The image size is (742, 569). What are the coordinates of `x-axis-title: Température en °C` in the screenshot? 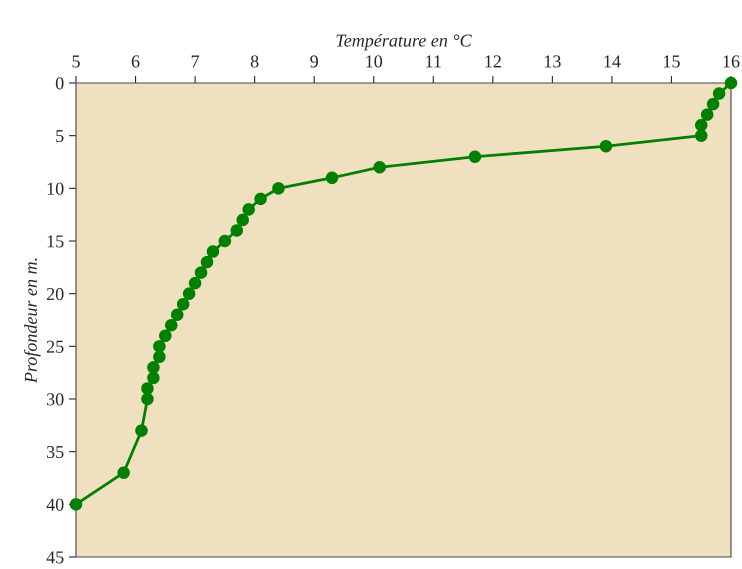 It's located at (404, 42).